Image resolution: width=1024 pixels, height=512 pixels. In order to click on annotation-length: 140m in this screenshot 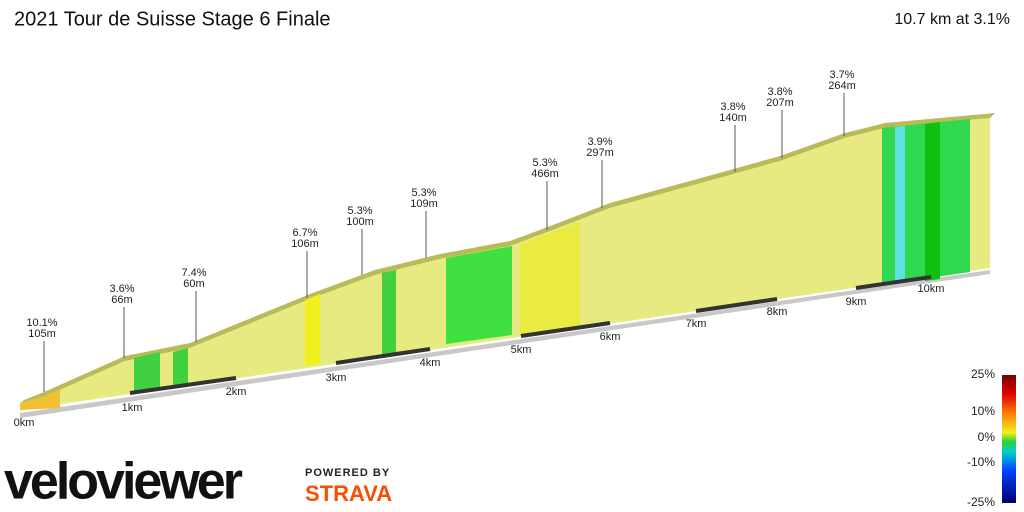, I will do `click(733, 118)`.